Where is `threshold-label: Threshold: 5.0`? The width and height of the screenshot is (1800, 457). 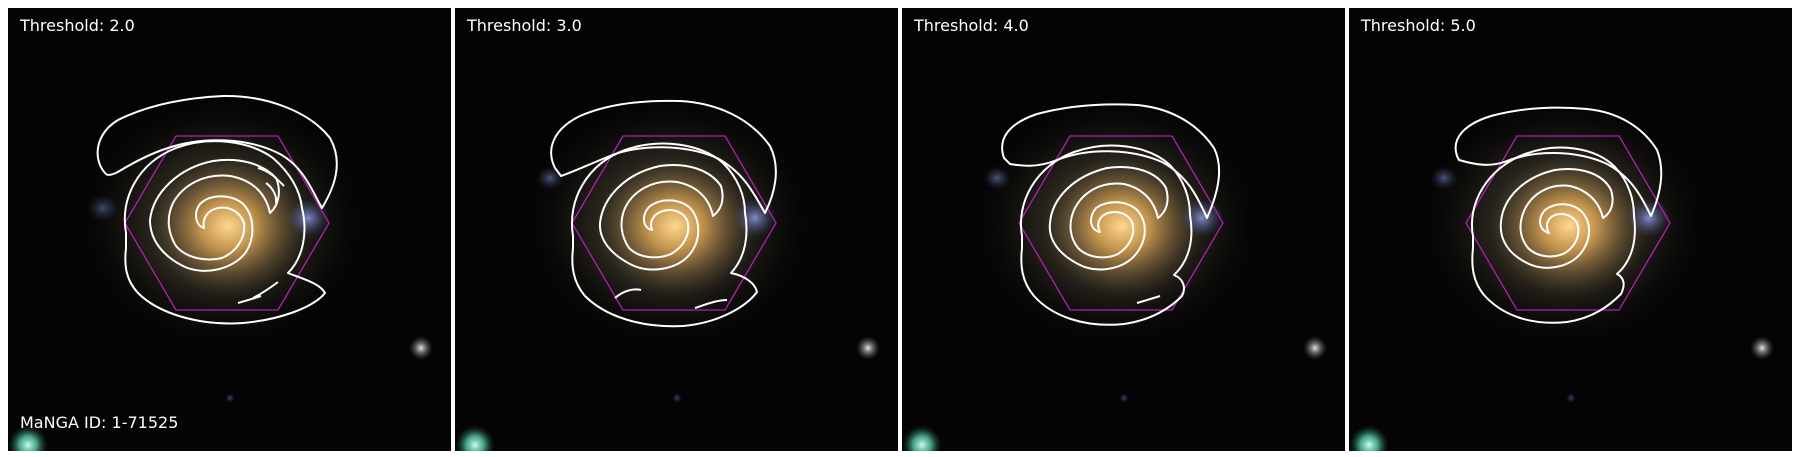 threshold-label: Threshold: 5.0 is located at coordinates (1418, 25).